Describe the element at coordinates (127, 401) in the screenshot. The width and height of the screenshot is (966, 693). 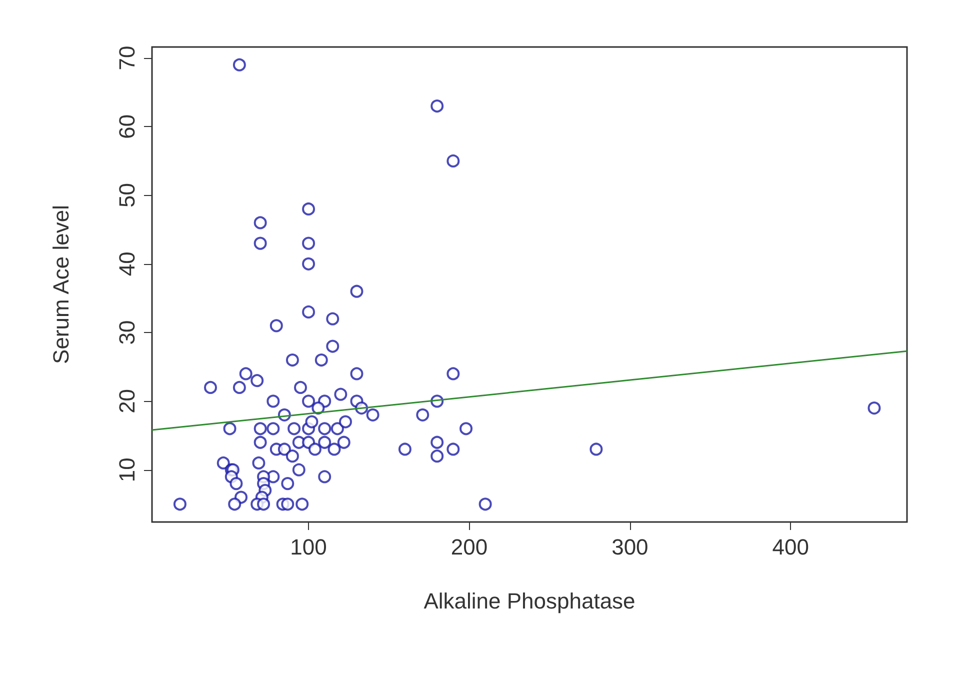
I see `y-tick-label: 20` at that location.